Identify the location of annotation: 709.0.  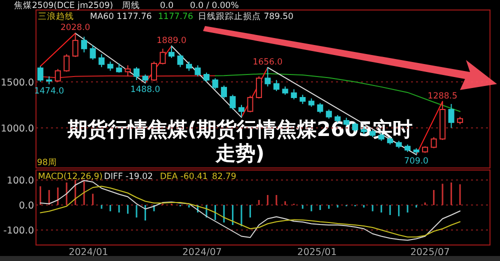
(416, 161).